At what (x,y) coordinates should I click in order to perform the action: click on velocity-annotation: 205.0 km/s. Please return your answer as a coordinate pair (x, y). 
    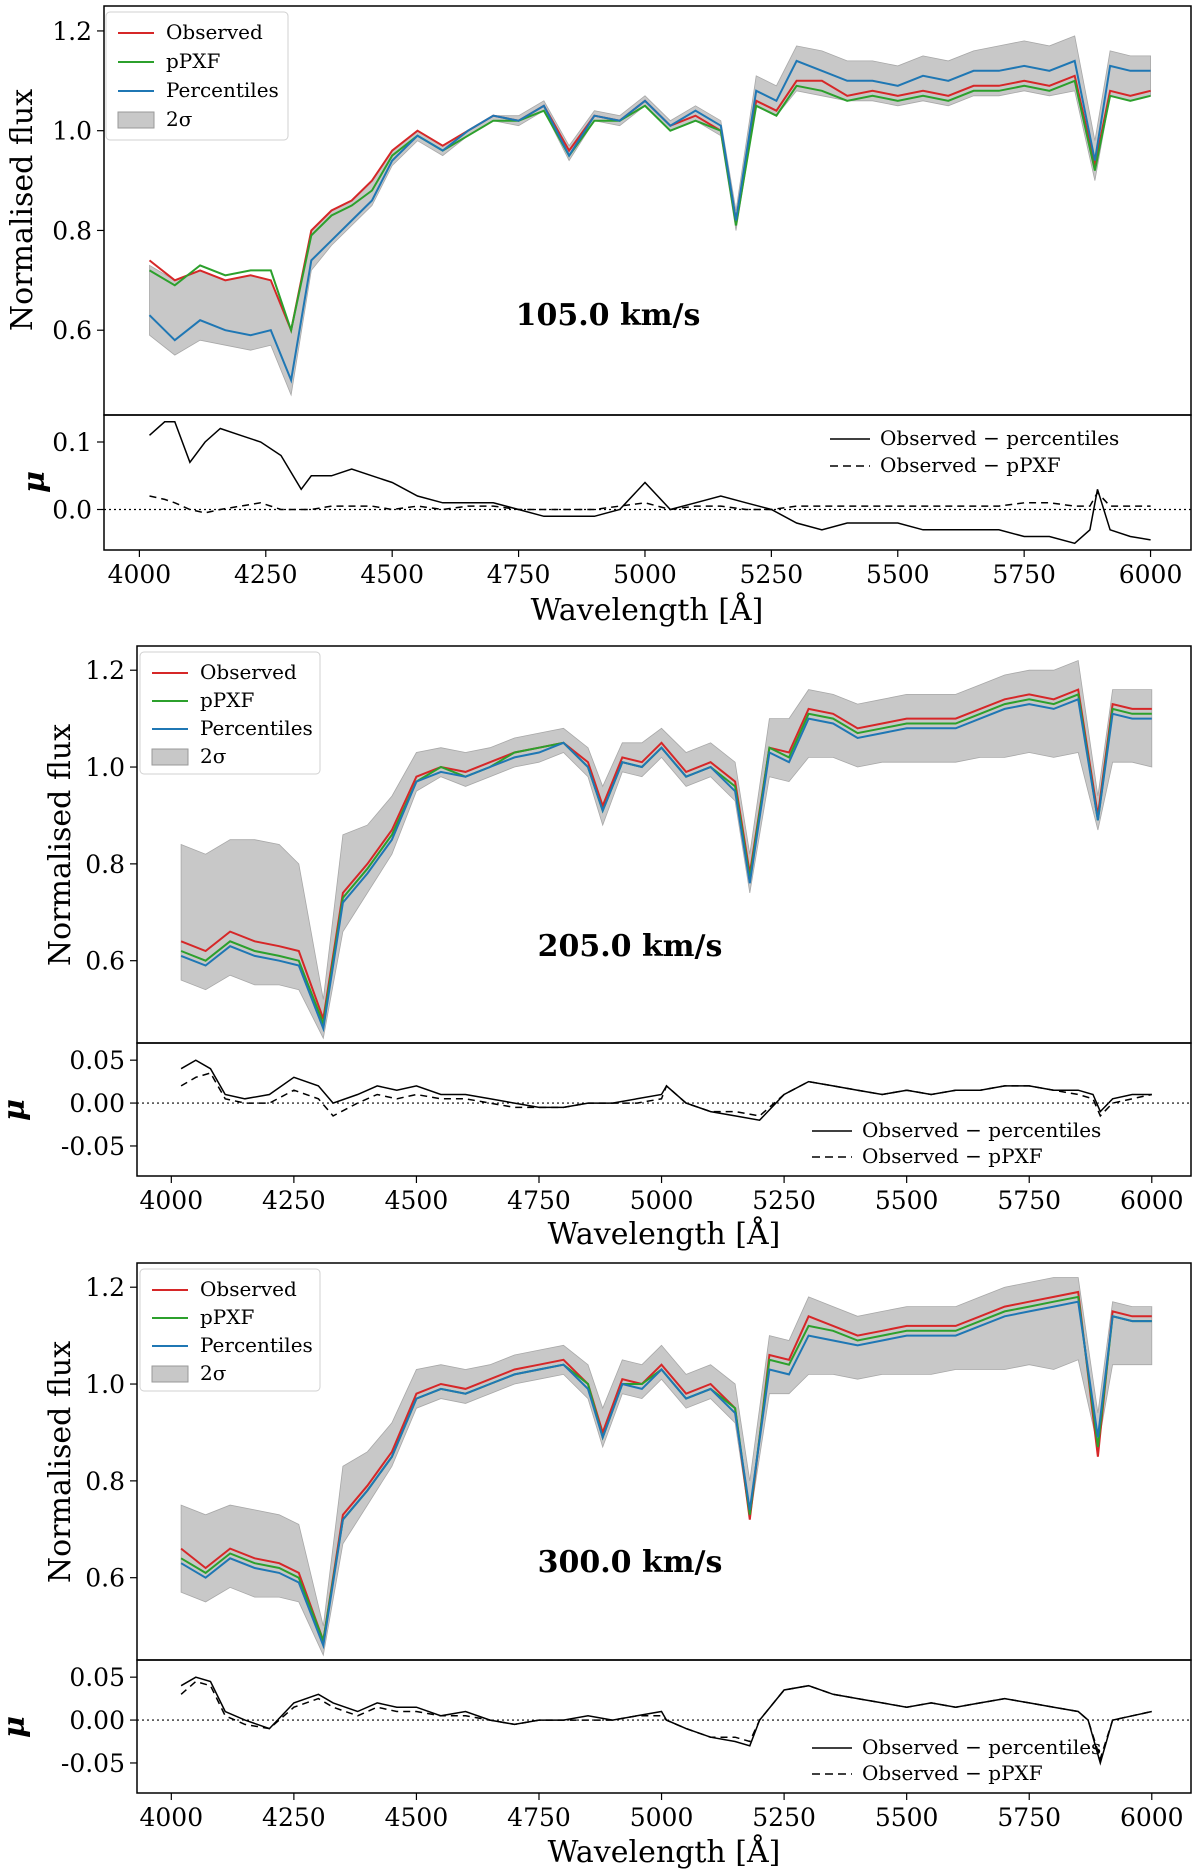
    Looking at the image, I should click on (630, 946).